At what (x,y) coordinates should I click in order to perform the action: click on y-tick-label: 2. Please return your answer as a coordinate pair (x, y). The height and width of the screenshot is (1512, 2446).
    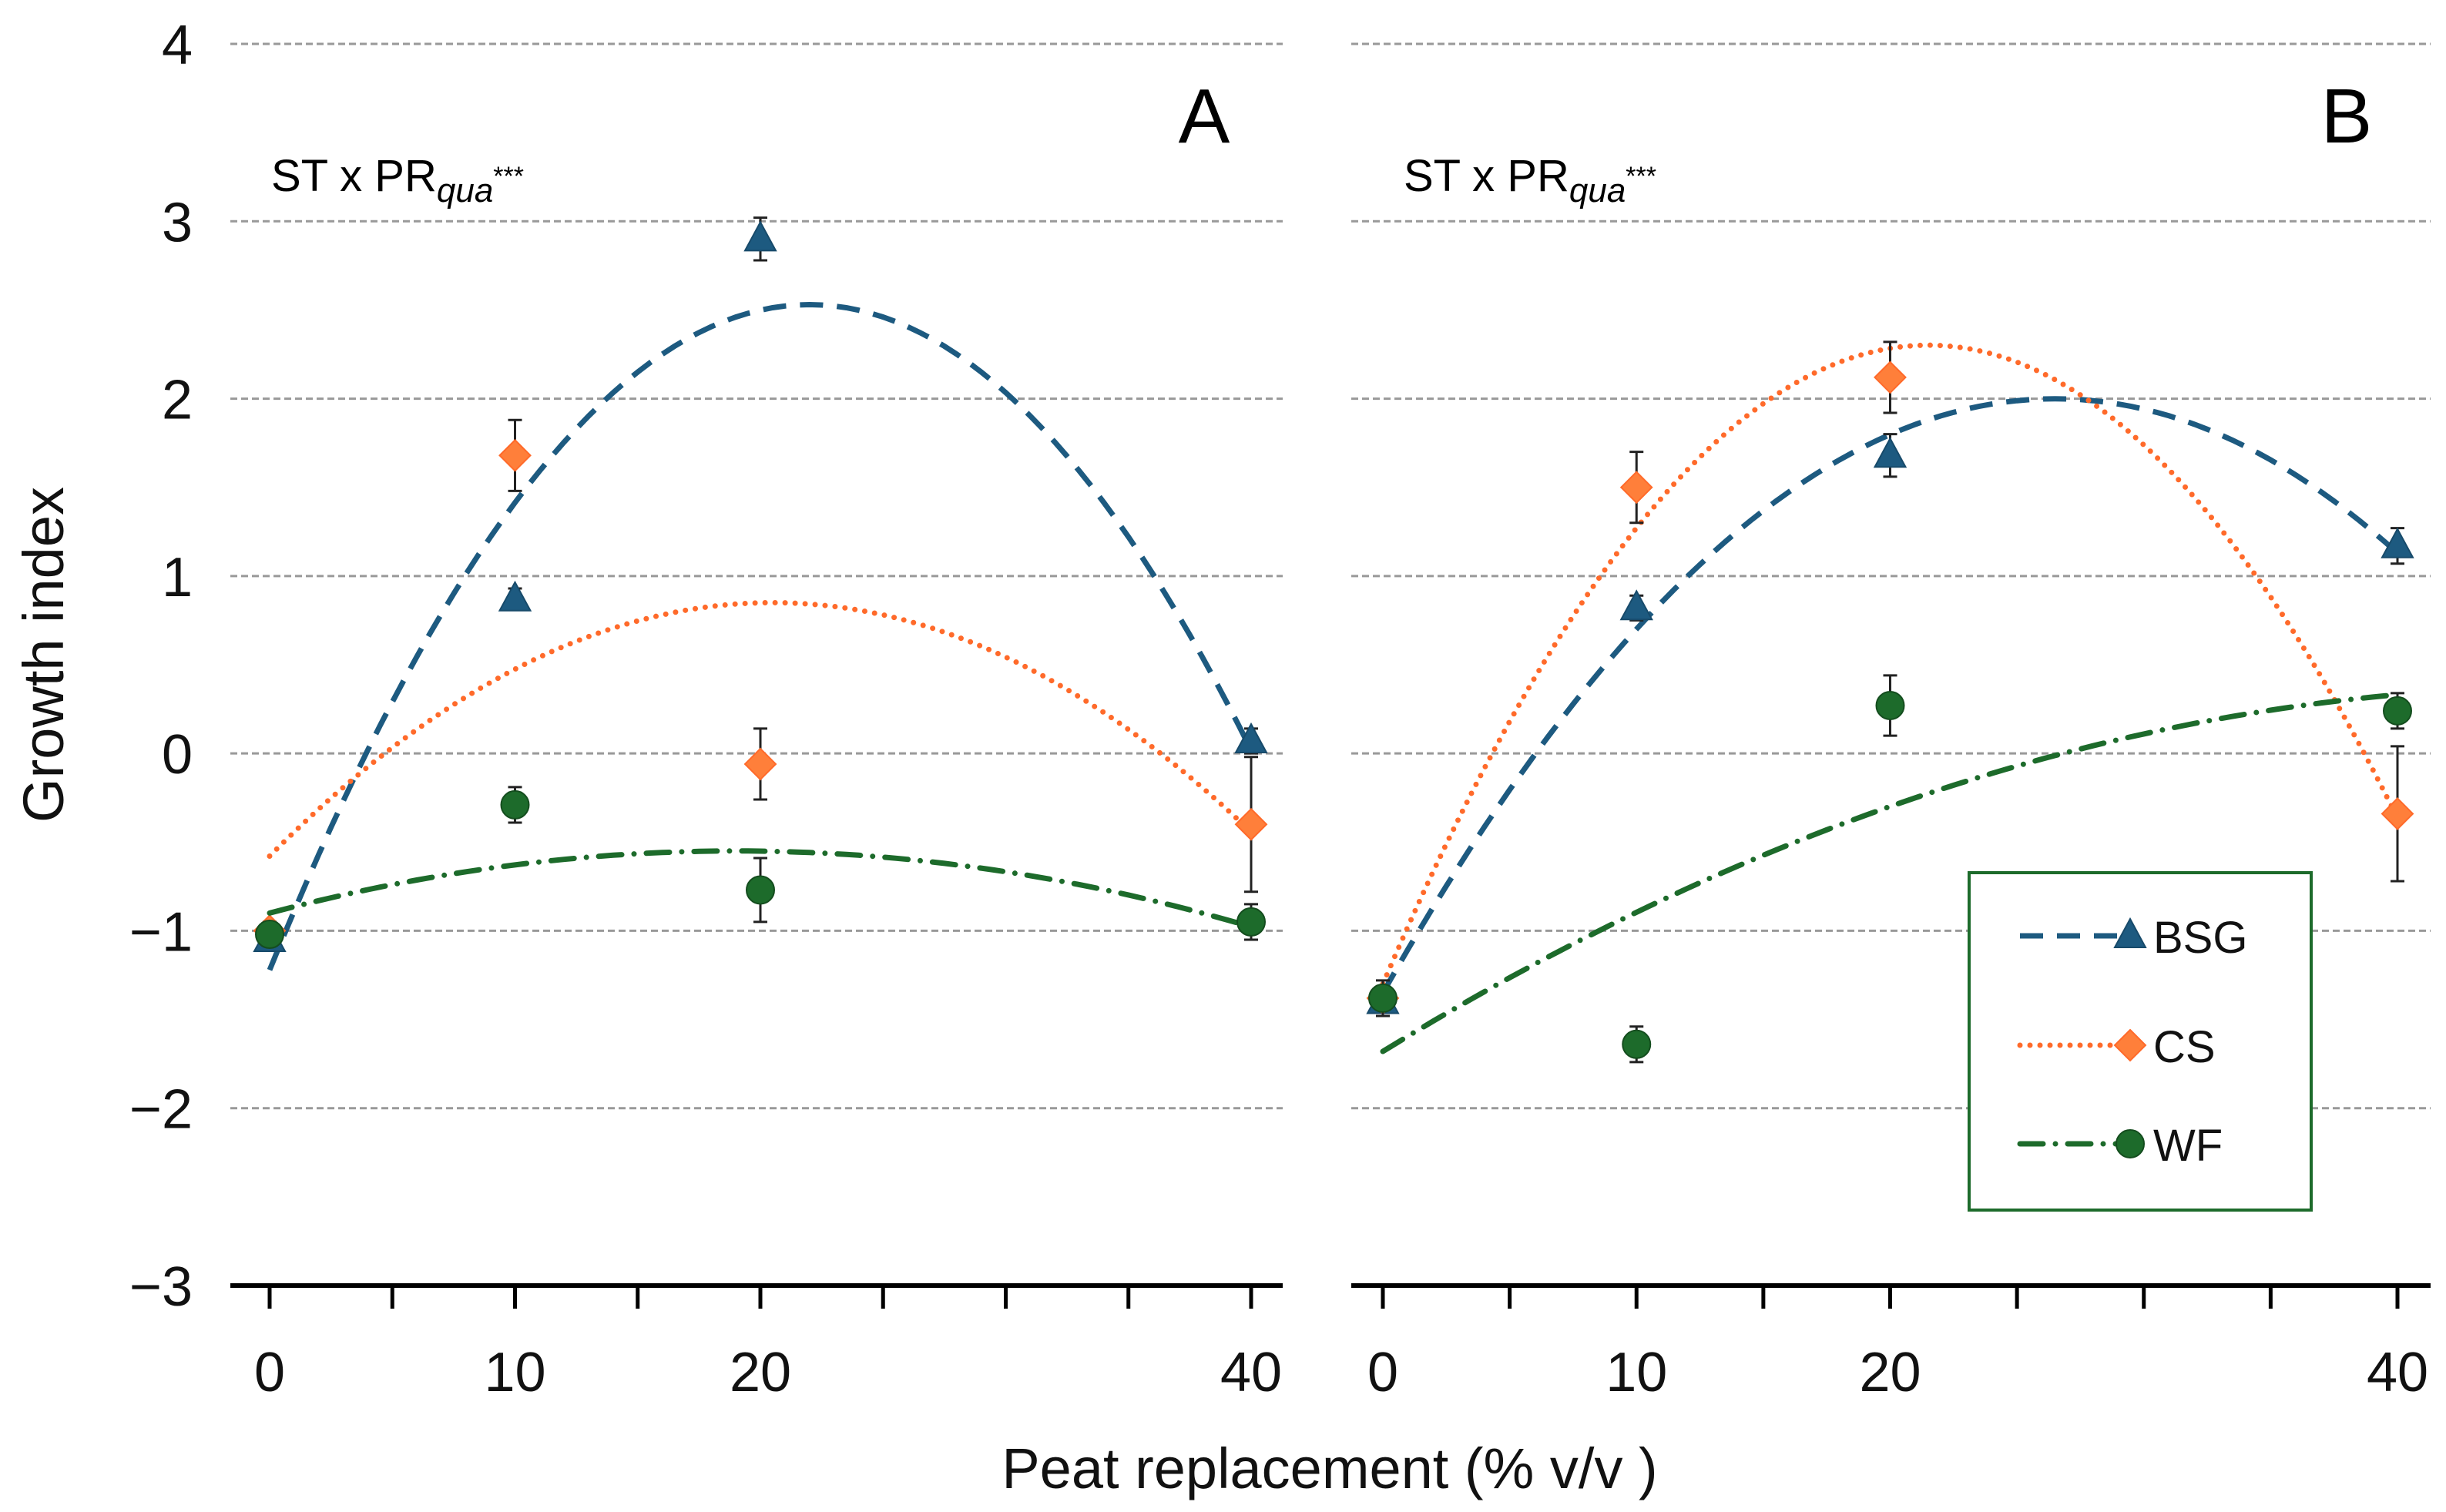
    Looking at the image, I should click on (178, 400).